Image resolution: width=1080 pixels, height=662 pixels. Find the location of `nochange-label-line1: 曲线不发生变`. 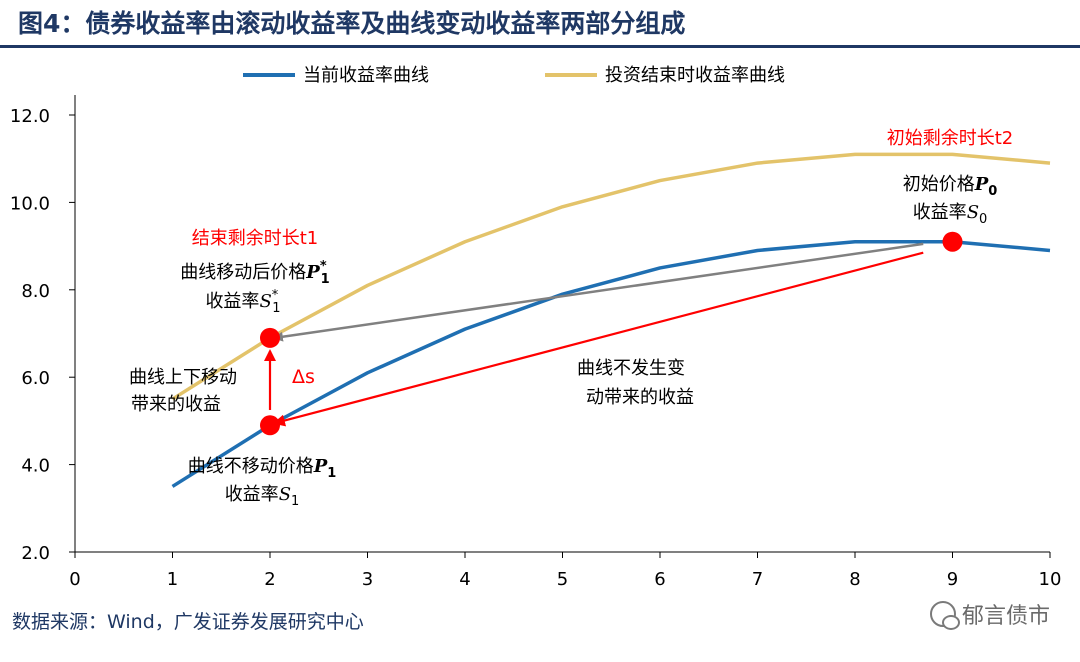

nochange-label-line1: 曲线不发生变 is located at coordinates (631, 368).